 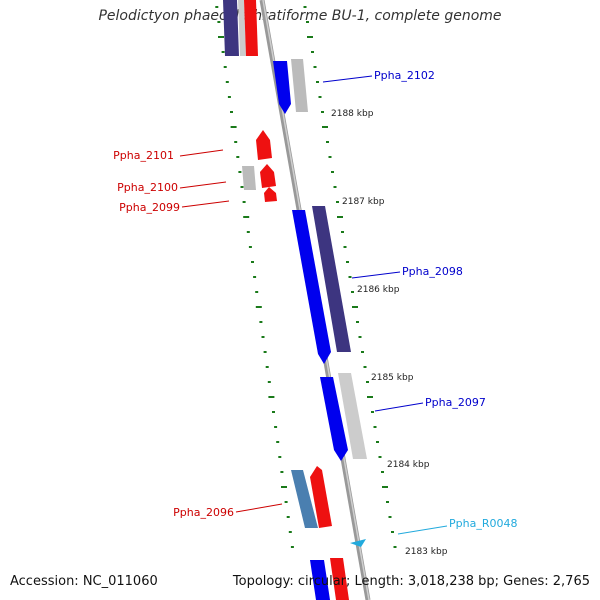 I want to click on gene-ppha-2098-arrow, so click(x=311, y=287).